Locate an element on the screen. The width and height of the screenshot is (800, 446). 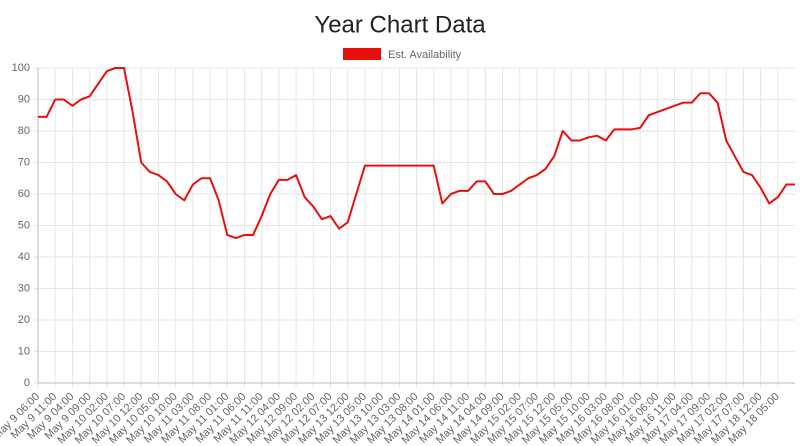
y-tick-label: 50 is located at coordinates (24, 225).